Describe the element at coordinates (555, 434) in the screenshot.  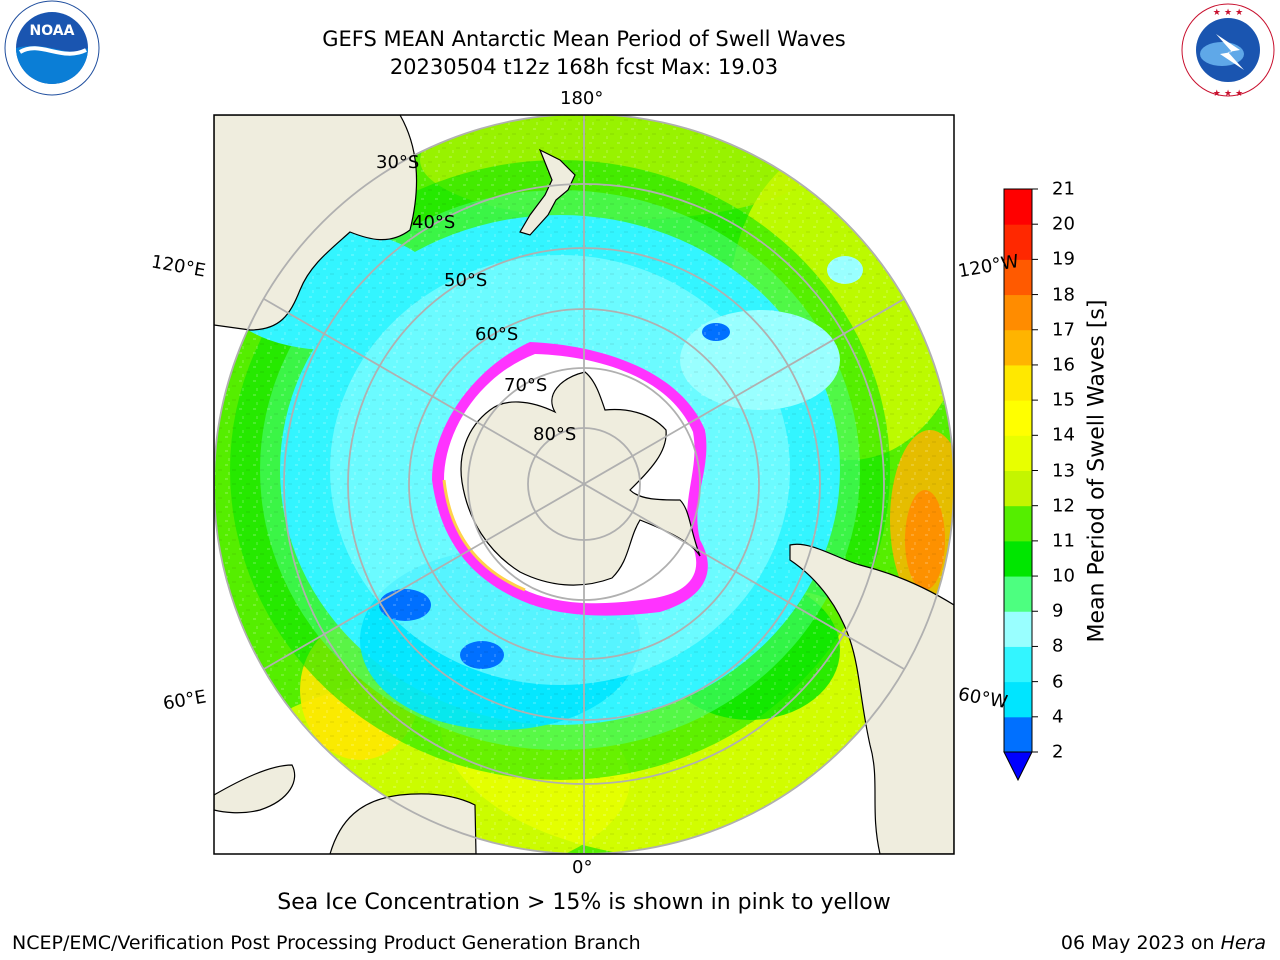
I see `lat-label-80s: 80°S` at that location.